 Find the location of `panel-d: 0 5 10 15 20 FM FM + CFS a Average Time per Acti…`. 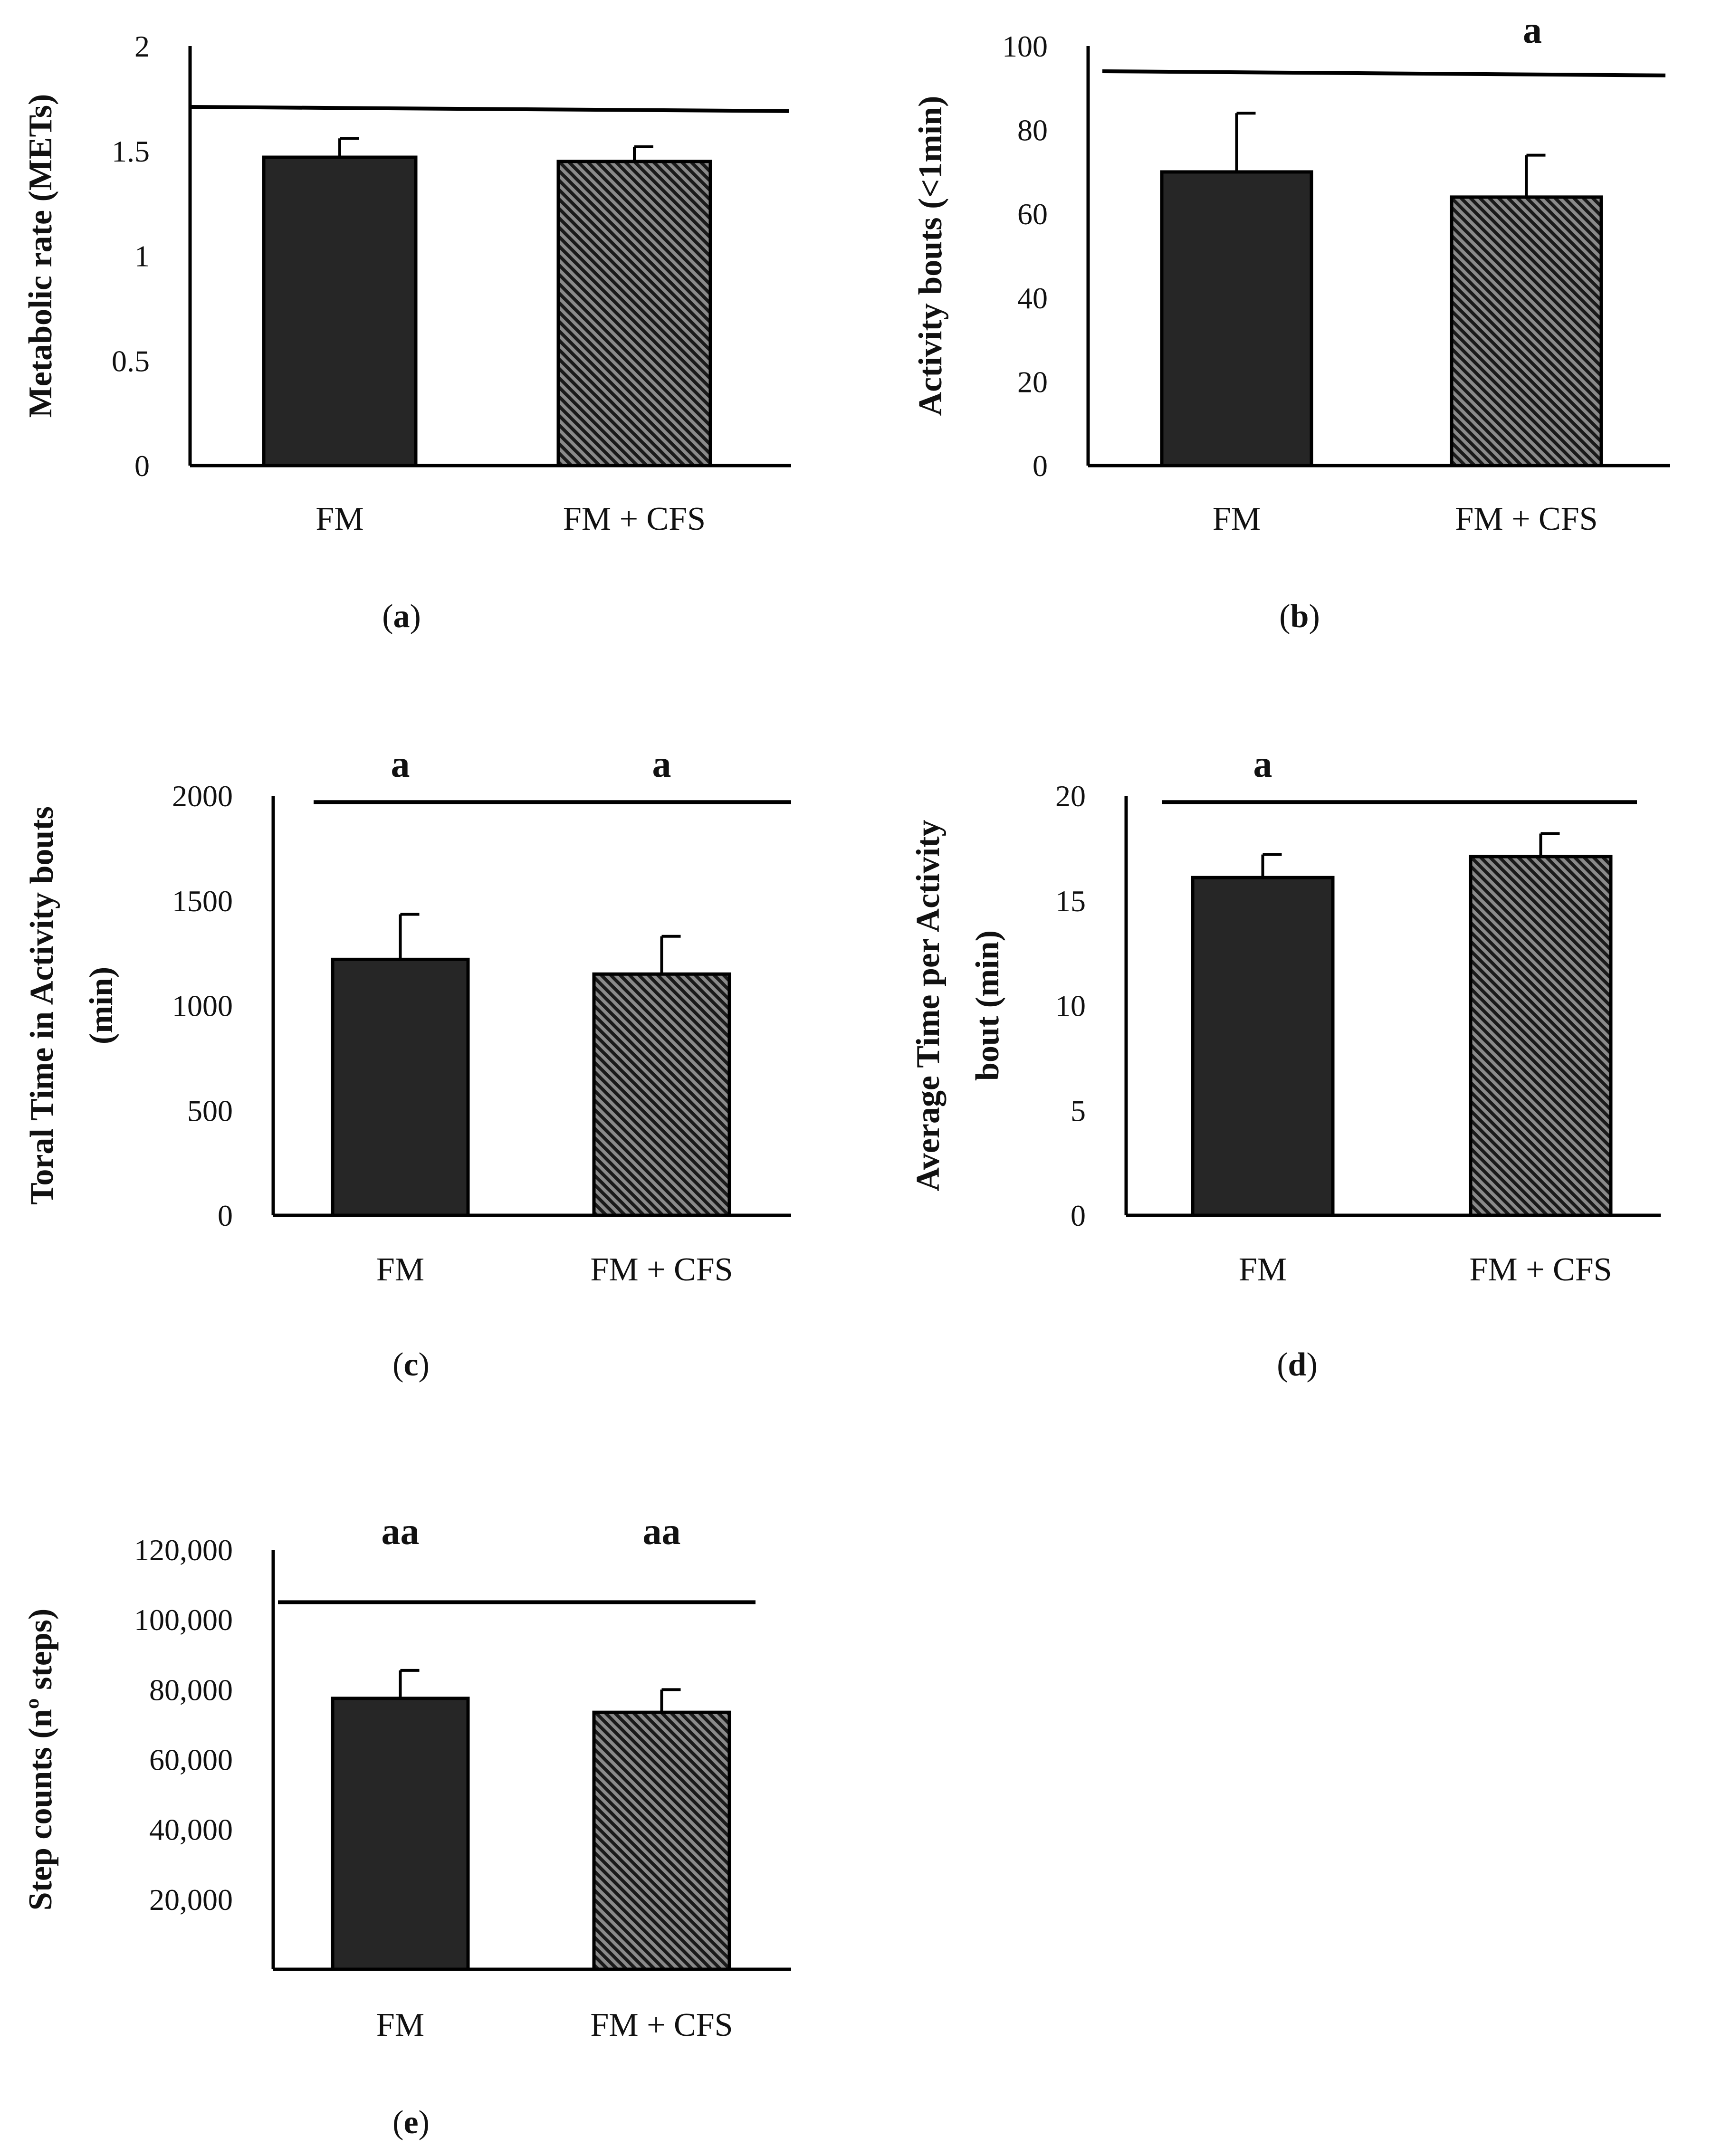

panel-d: 0 5 10 15 20 FM FM + CFS a Average Time per Acti… is located at coordinates (1285, 1064).